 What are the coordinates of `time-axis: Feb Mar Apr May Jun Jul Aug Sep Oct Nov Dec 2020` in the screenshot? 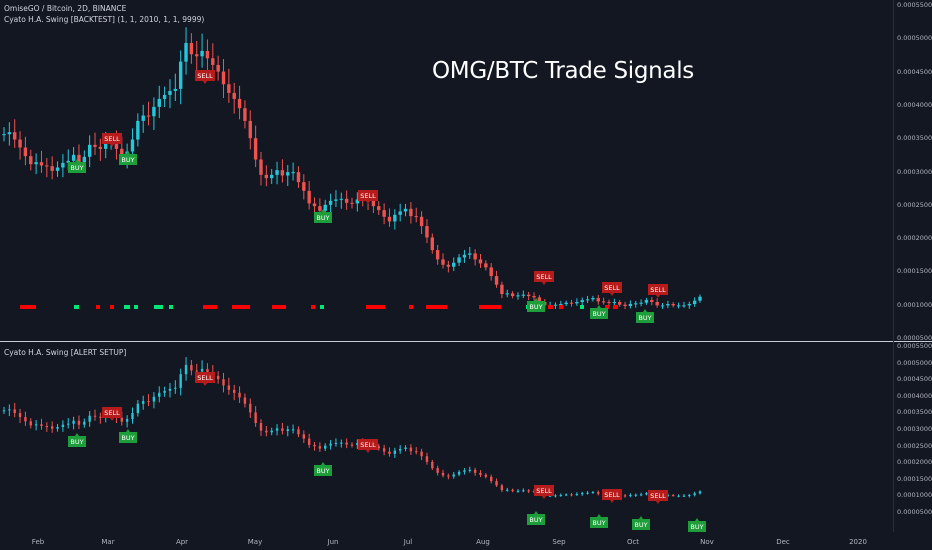 It's located at (446, 543).